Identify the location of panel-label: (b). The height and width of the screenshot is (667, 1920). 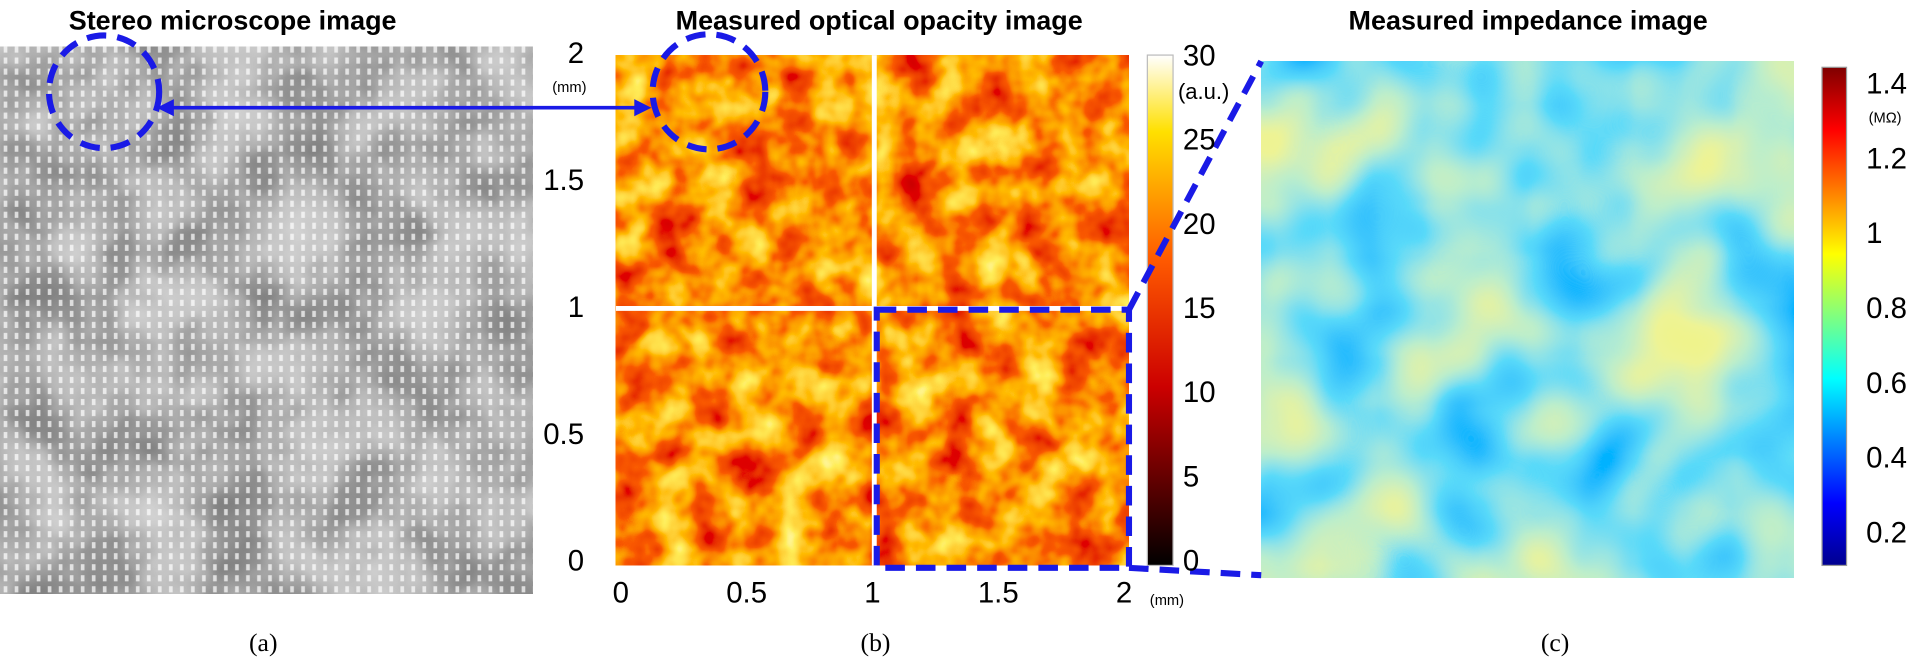
(876, 642).